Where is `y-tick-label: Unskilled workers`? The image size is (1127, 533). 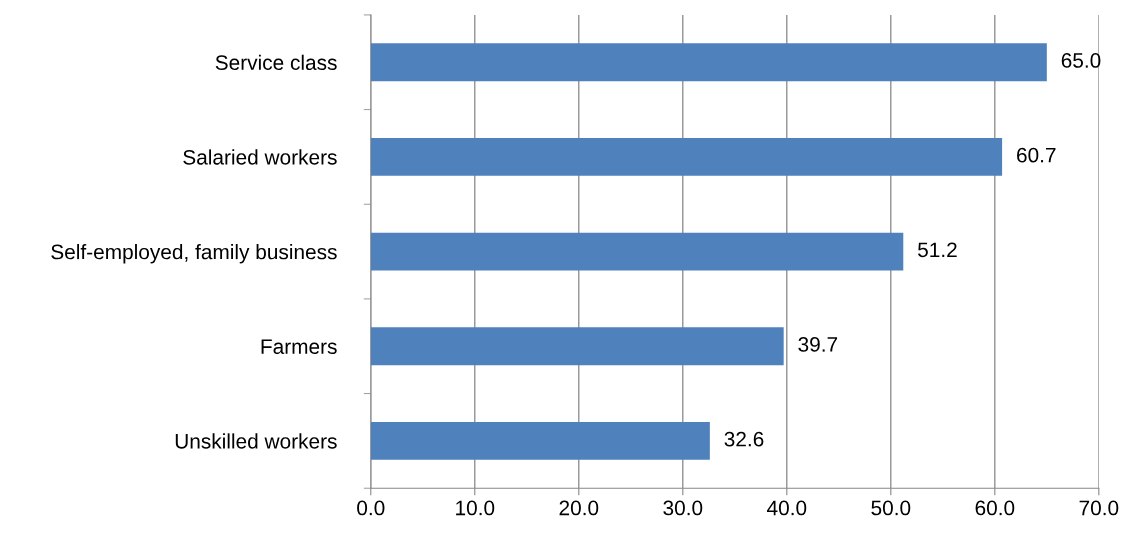
y-tick-label: Unskilled workers is located at coordinates (256, 441).